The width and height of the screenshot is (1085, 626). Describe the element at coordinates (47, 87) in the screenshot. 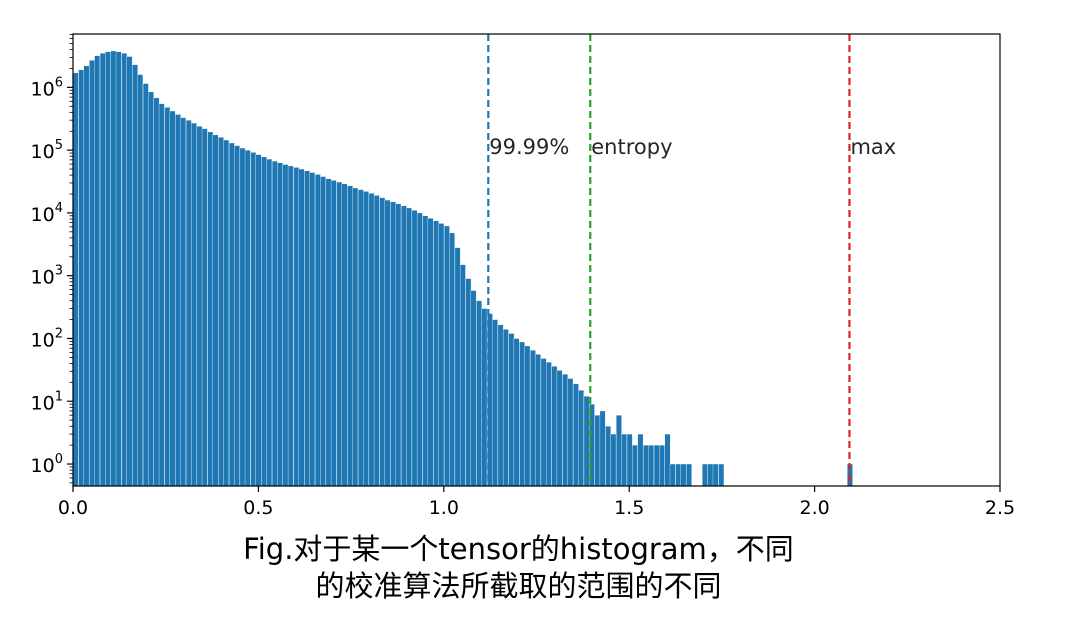

I see `y-tick-label: 10⁶` at that location.